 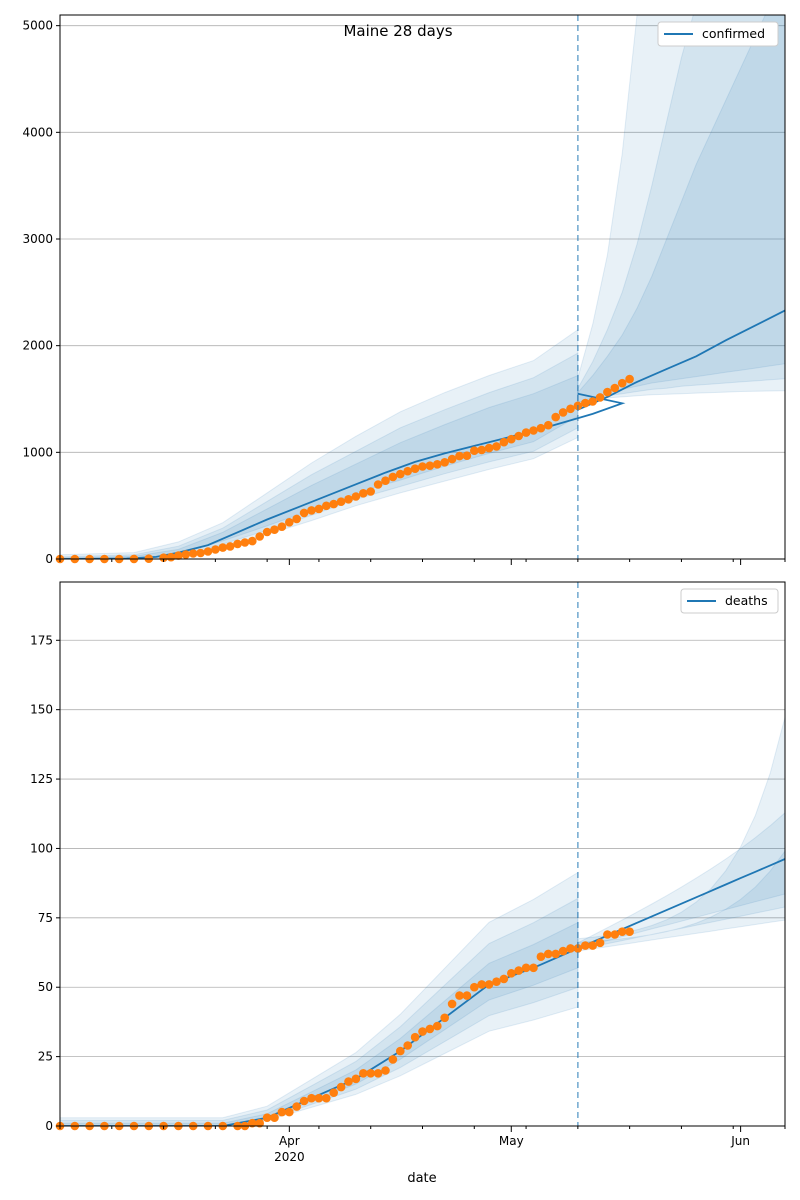 What do you see at coordinates (289, 1157) in the screenshot?
I see `x-year-label: 2020` at bounding box center [289, 1157].